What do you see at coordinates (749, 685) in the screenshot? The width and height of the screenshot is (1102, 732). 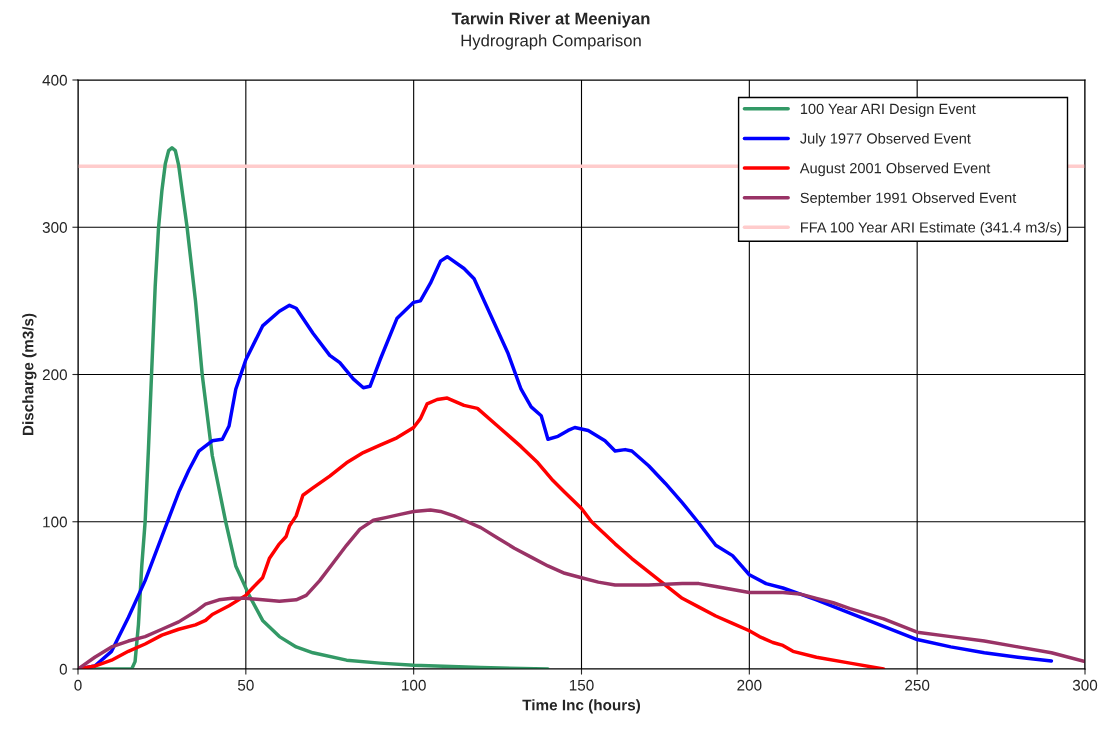 I see `x-tick-label: 200` at bounding box center [749, 685].